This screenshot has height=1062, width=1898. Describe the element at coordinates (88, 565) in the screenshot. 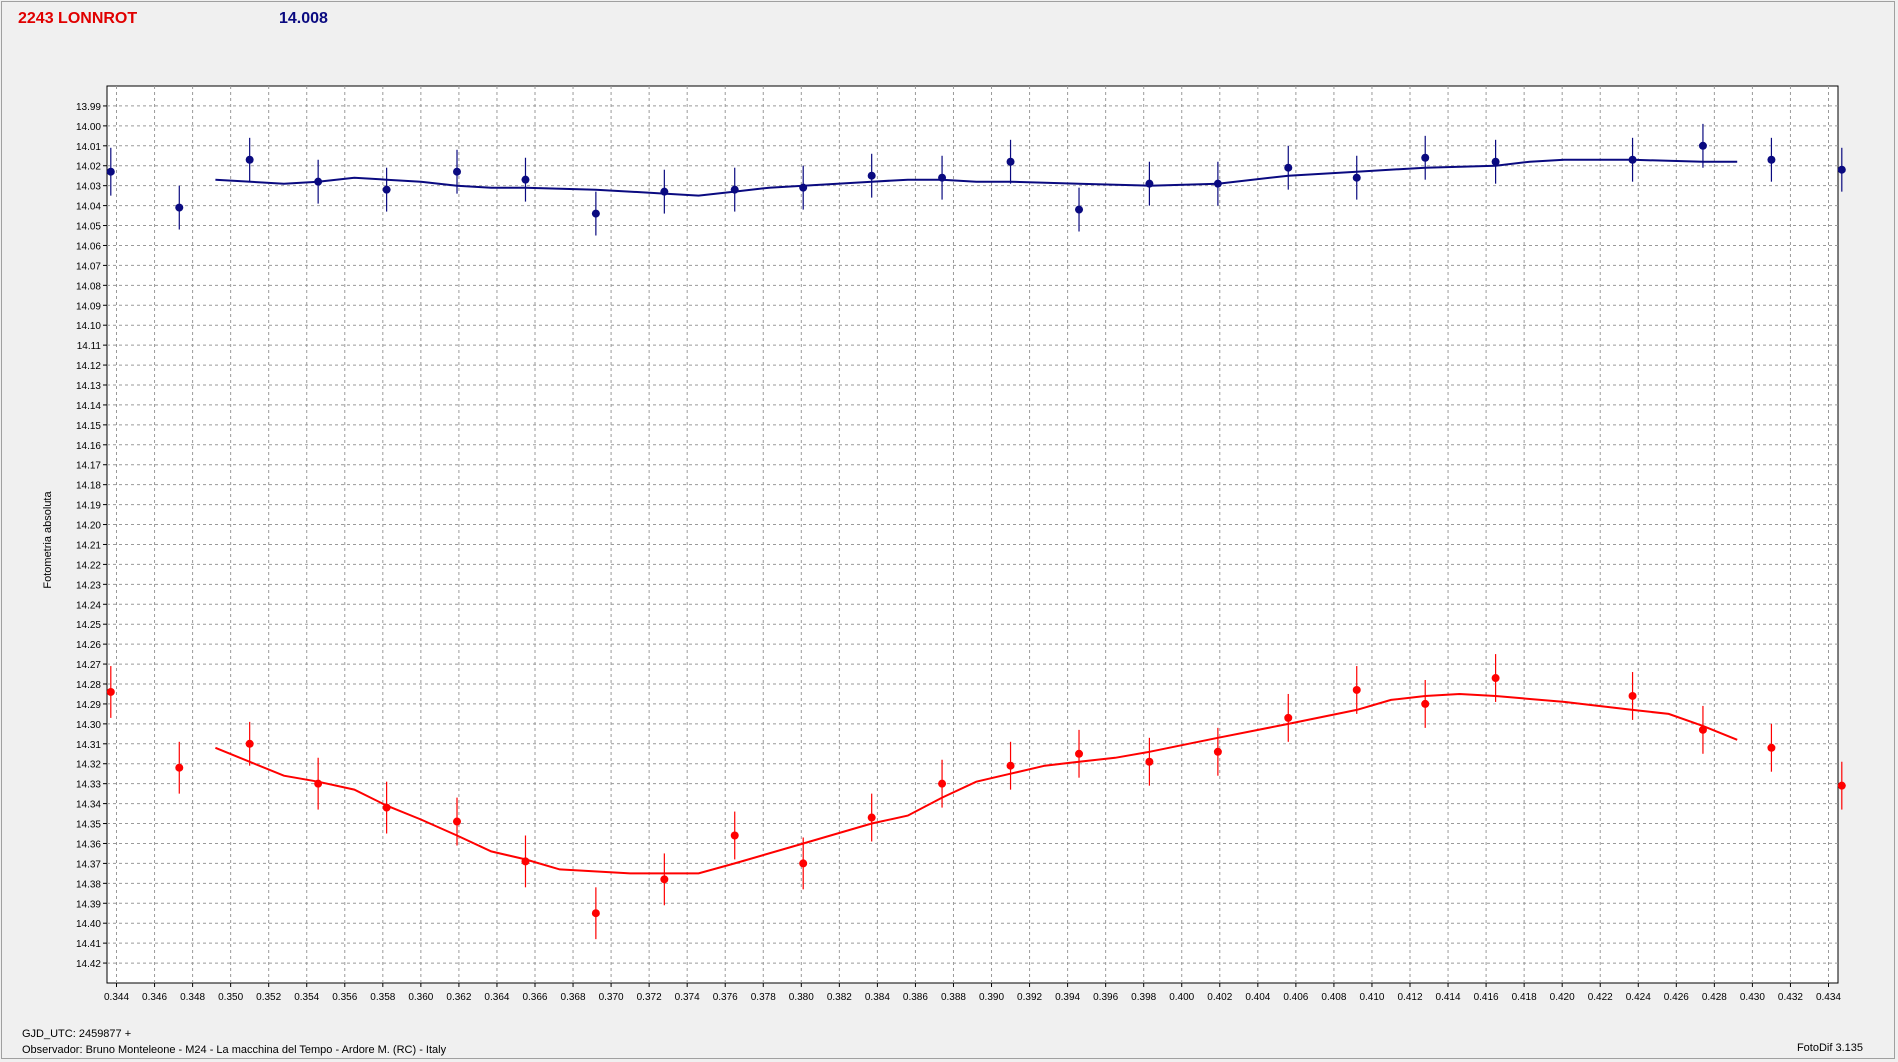

I see `y-tick-label: 14.22` at that location.